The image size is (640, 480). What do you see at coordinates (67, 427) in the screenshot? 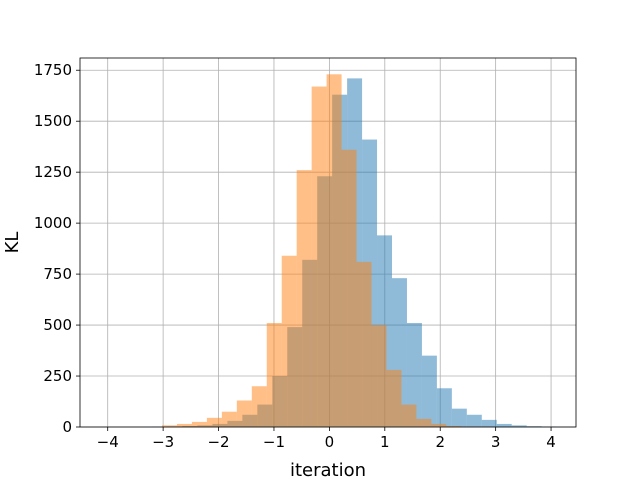
I see `y-tick-label: 0` at bounding box center [67, 427].